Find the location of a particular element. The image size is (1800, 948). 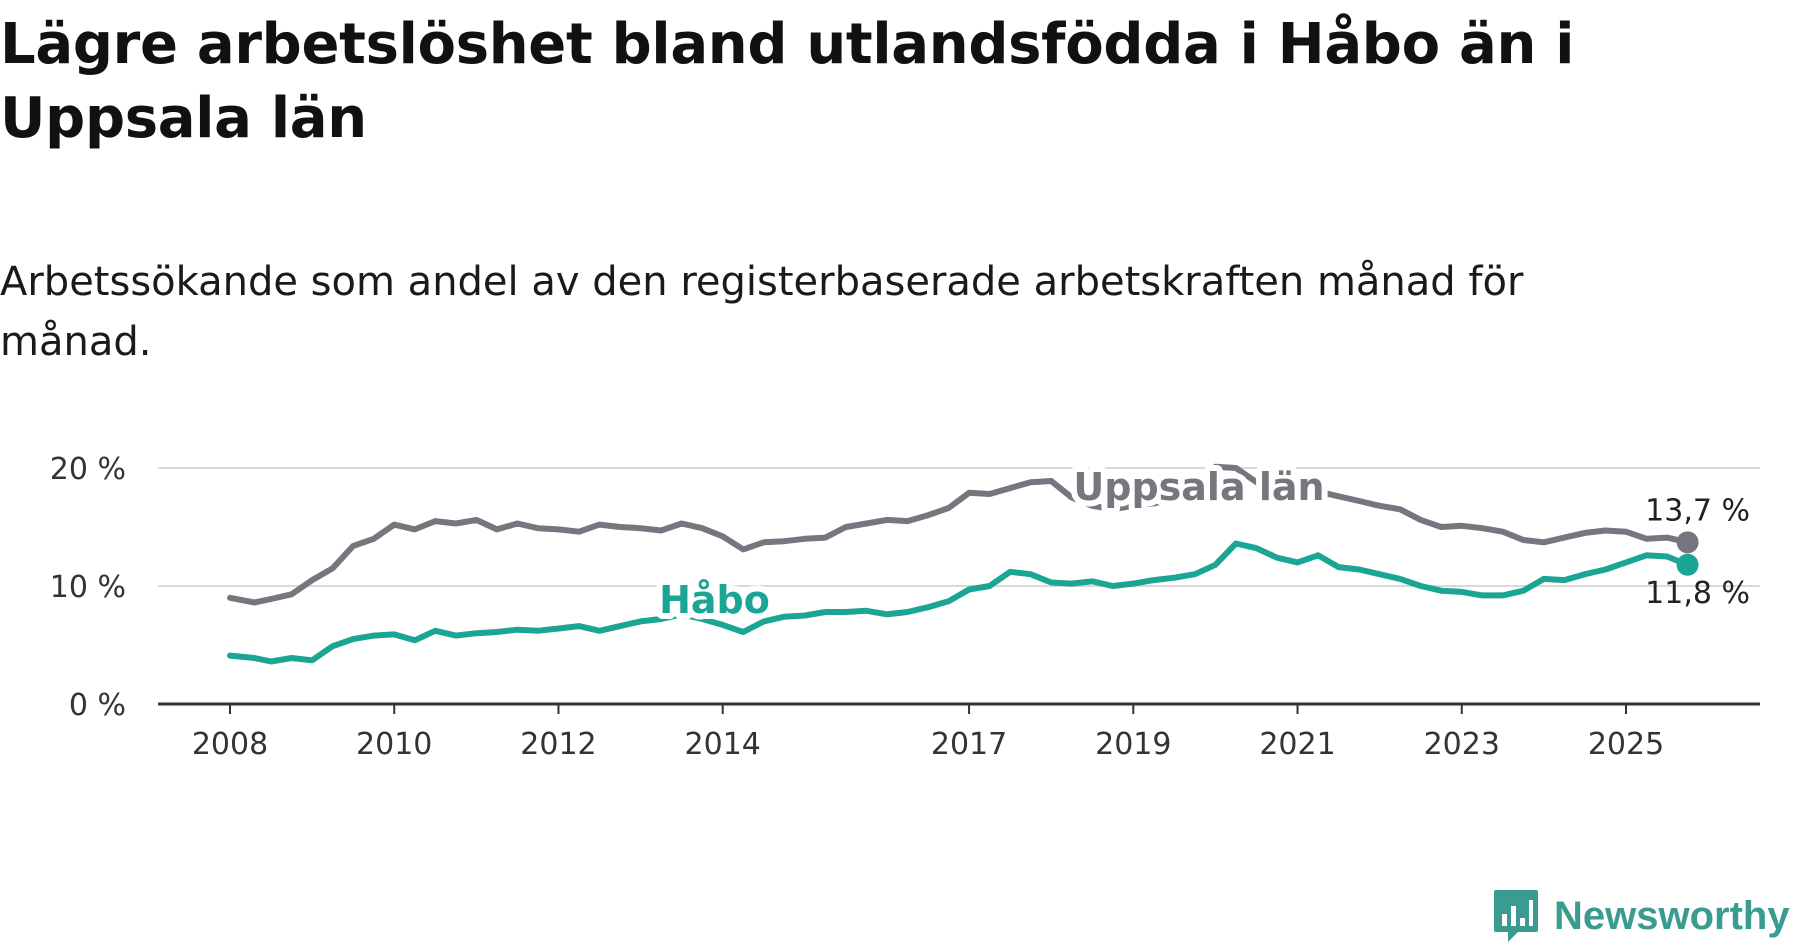

y-tick-label: 10 % is located at coordinates (88, 587).